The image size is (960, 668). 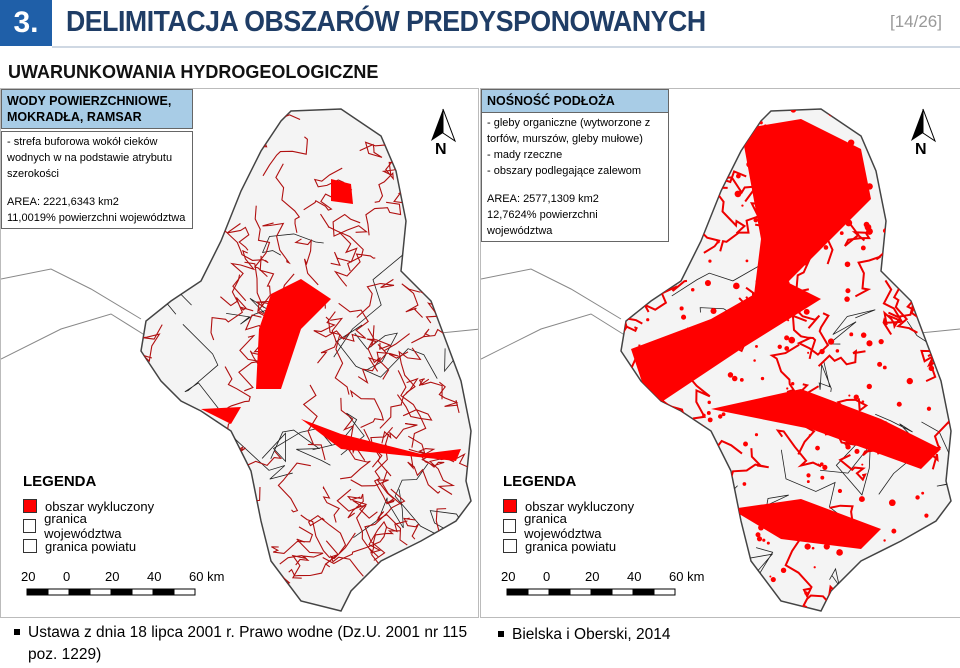 I want to click on scale-label: 60 km, so click(x=207, y=576).